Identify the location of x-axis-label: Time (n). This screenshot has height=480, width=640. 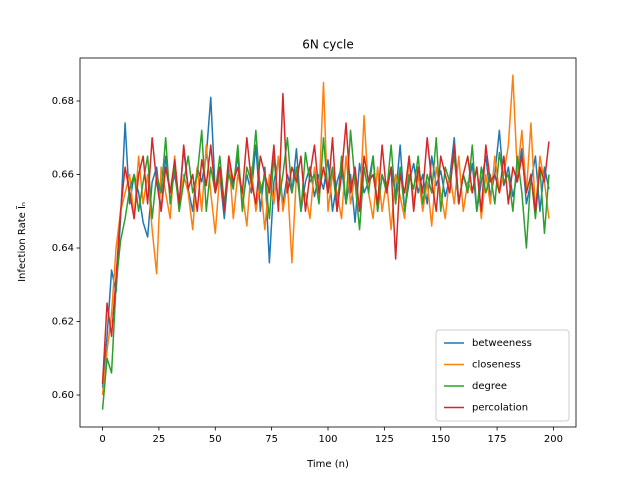
(327, 464).